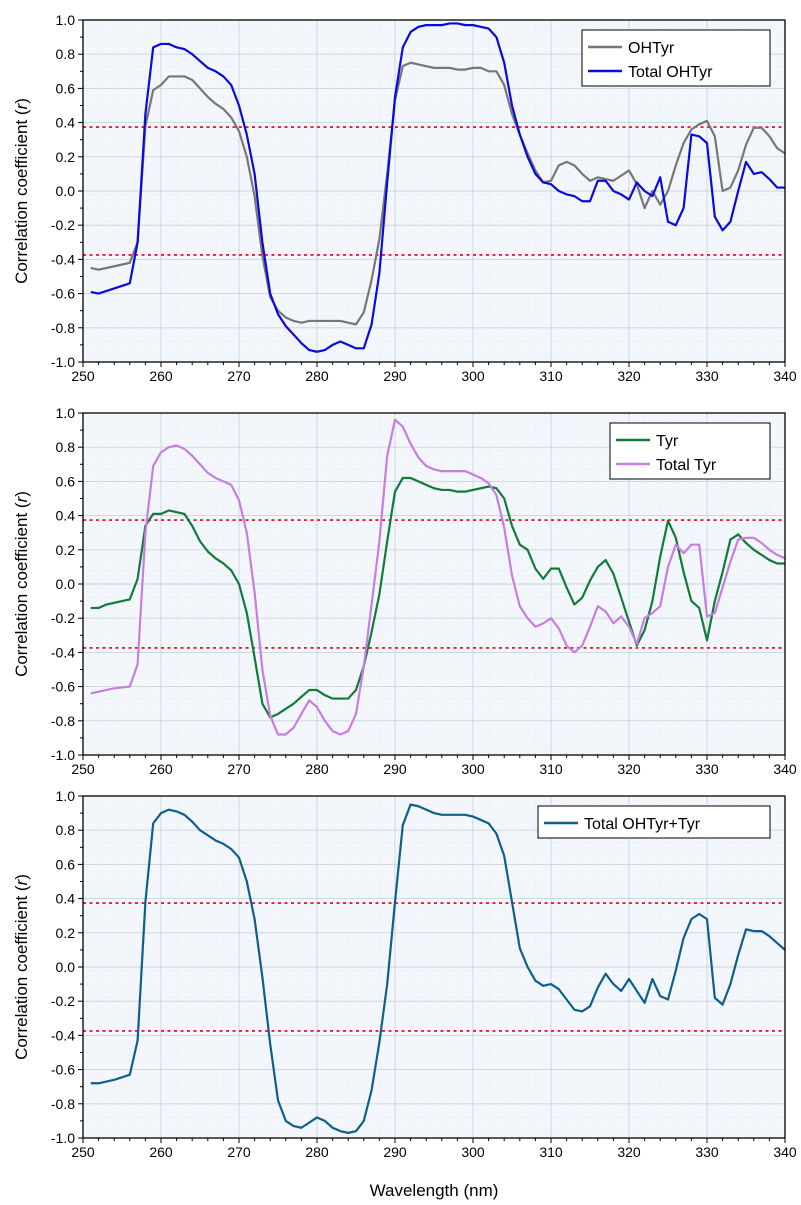  What do you see at coordinates (686, 465) in the screenshot?
I see `legend-label: Total Tyr` at bounding box center [686, 465].